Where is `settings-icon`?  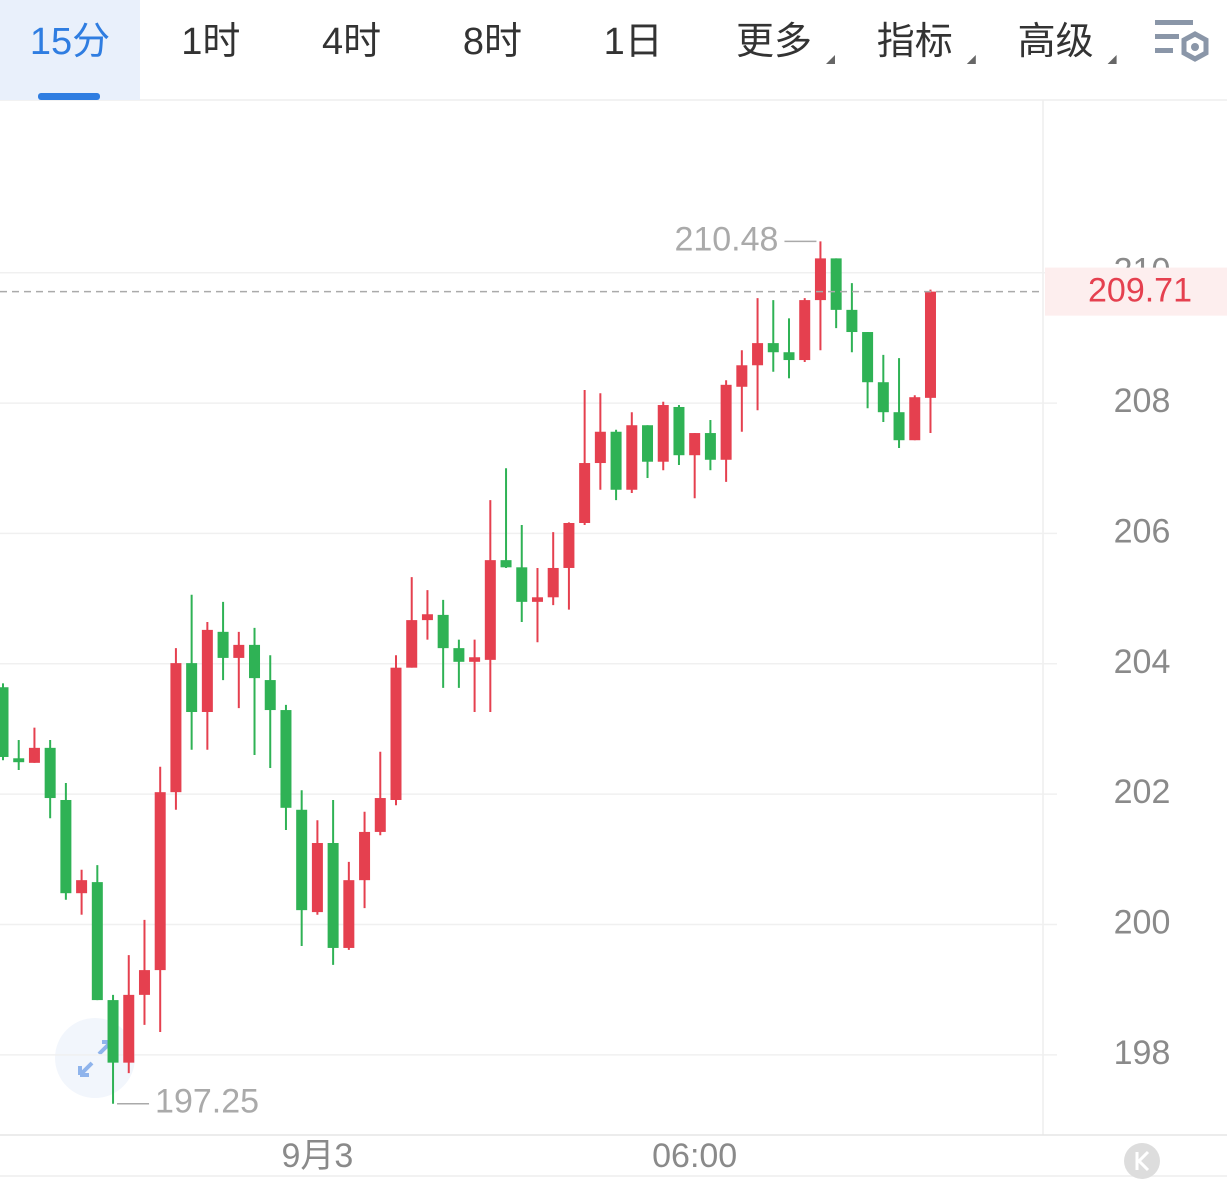 settings-icon is located at coordinates (1182, 41).